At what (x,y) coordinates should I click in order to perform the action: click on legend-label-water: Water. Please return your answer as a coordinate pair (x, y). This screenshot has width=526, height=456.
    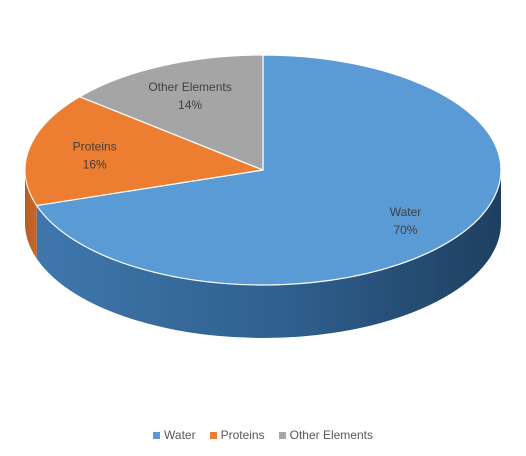
    Looking at the image, I should click on (180, 435).